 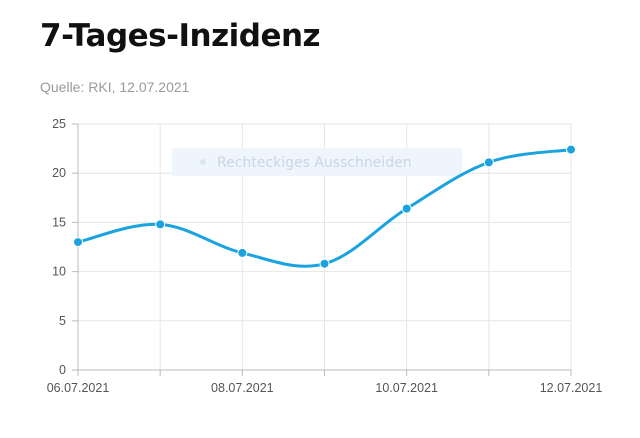 What do you see at coordinates (62, 321) in the screenshot?
I see `y-tick-label: 5` at bounding box center [62, 321].